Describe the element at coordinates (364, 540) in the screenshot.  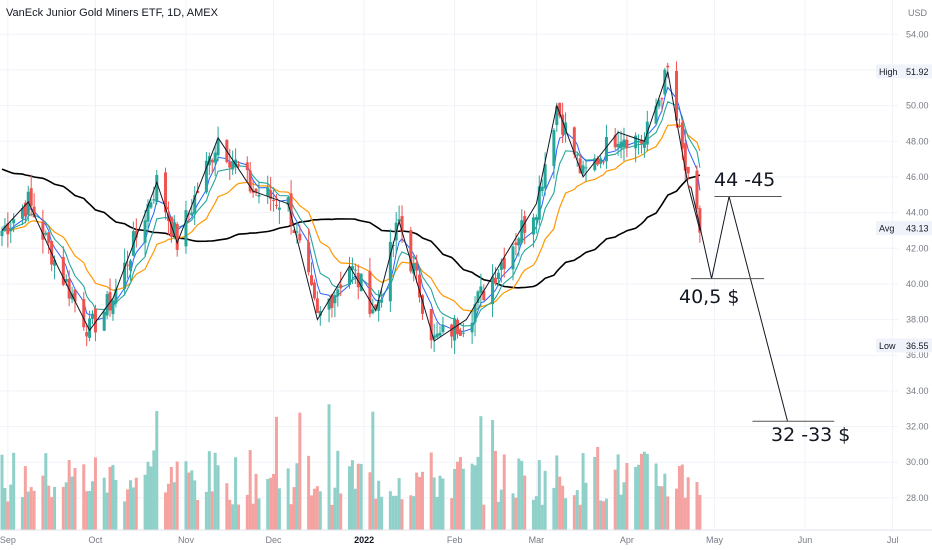
I see `time-tick-label: 2022` at that location.